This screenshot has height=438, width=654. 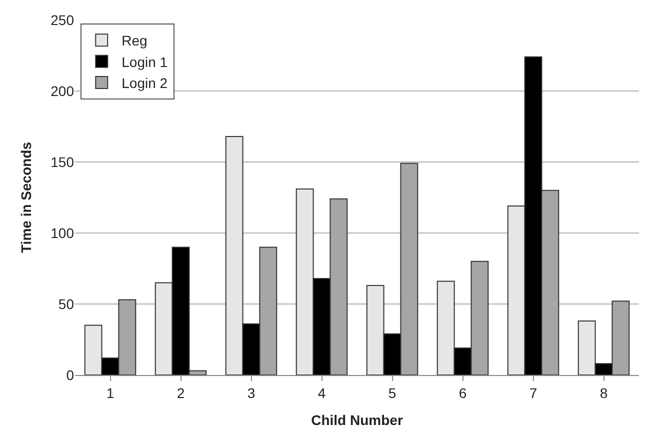 What do you see at coordinates (62, 90) in the screenshot?
I see `y-tick-label: 200` at bounding box center [62, 90].